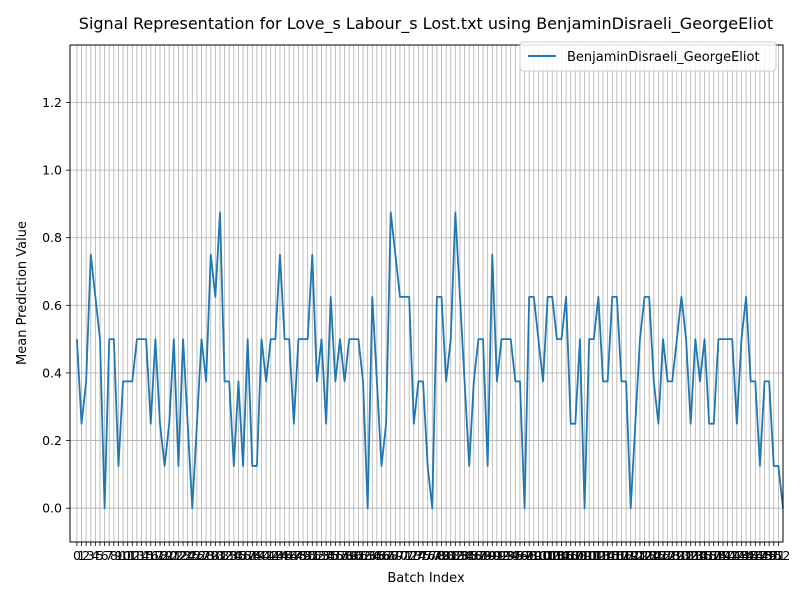 This screenshot has width=800, height=600. I want to click on x-tick-label: 28, so click(206, 555).